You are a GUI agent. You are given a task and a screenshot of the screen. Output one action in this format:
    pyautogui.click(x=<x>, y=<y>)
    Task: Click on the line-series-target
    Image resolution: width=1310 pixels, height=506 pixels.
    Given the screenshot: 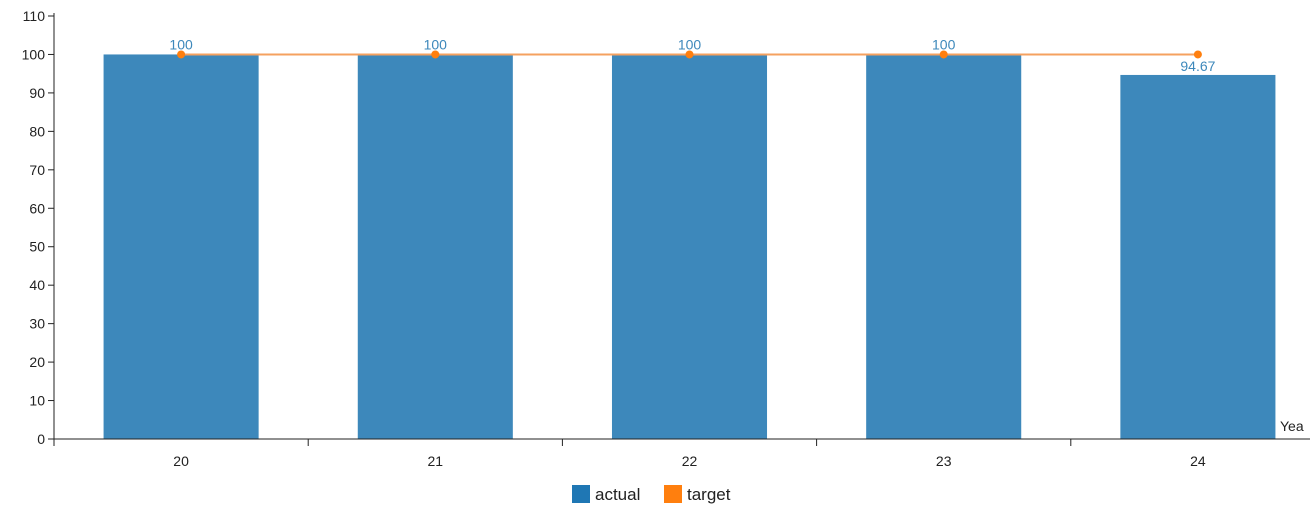 What is the action you would take?
    pyautogui.click(x=689, y=54)
    